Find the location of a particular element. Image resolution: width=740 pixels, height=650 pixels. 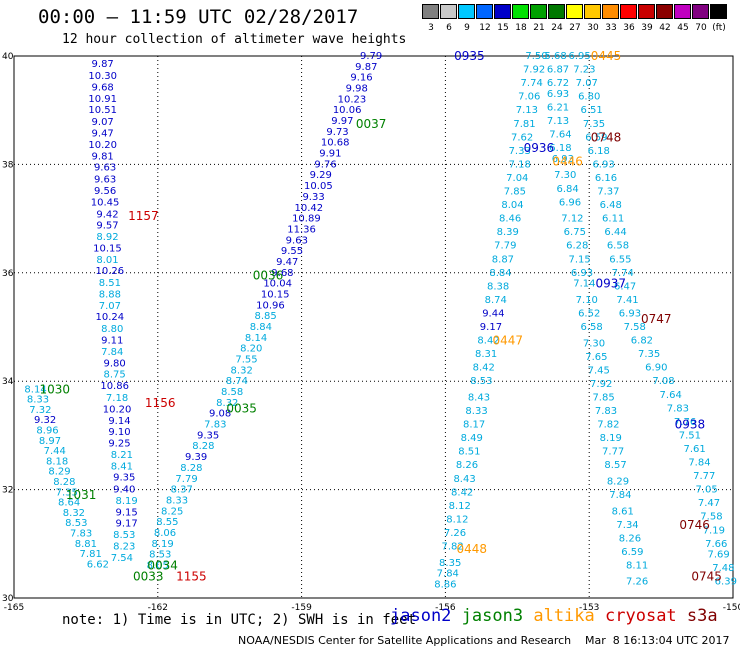

wave-height-value: 8.57 is located at coordinates (615, 465).